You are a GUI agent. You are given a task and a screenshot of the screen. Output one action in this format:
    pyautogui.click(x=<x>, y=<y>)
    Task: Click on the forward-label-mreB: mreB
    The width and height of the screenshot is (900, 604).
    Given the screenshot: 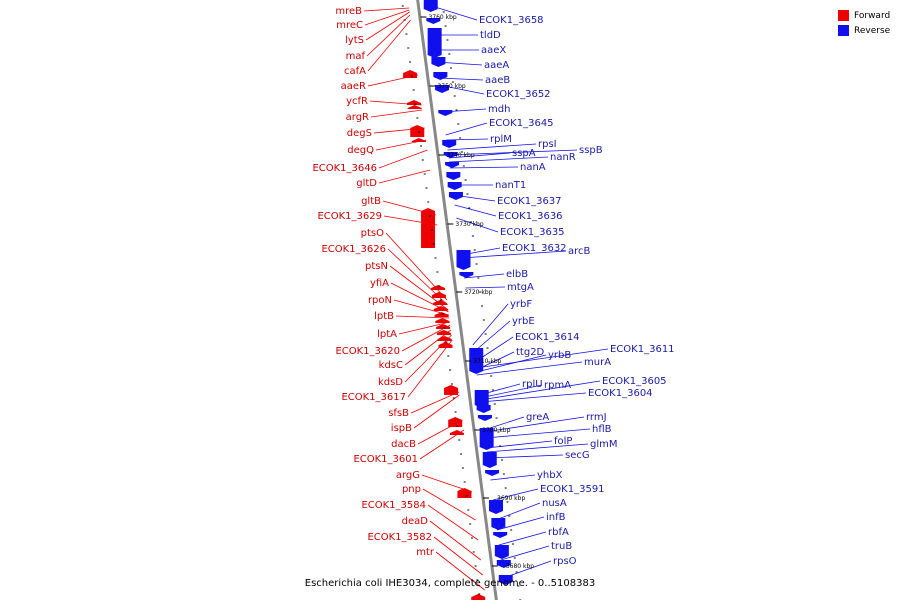 What is the action you would take?
    pyautogui.click(x=348, y=11)
    